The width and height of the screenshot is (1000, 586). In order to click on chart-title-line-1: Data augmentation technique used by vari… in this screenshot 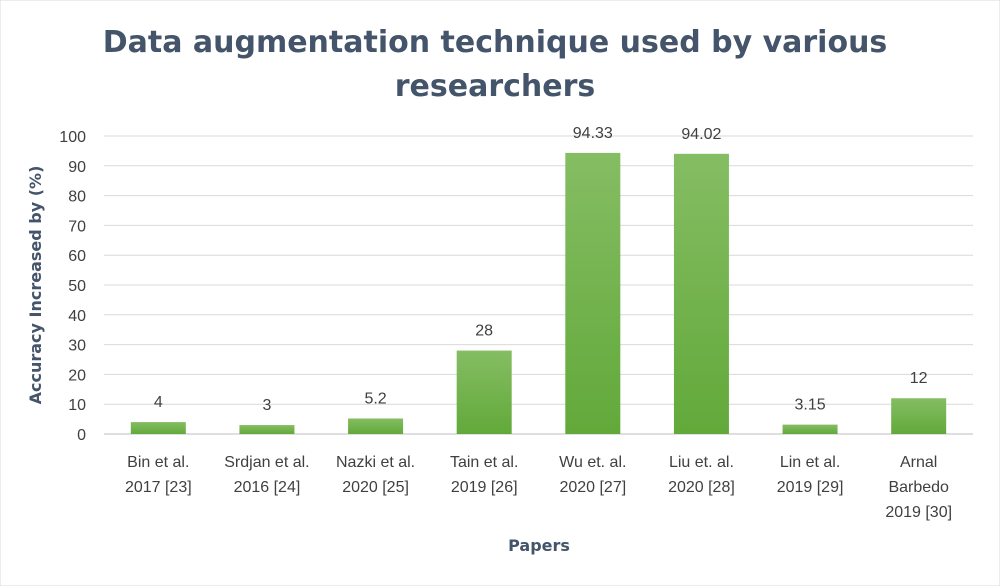, I will do `click(495, 42)`.